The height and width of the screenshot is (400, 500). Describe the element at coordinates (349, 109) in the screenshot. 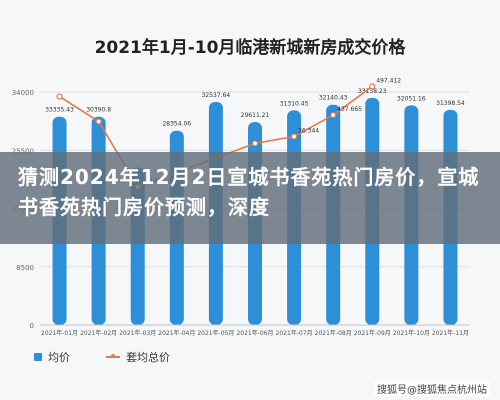

I see `line-data-label: 437.665` at that location.